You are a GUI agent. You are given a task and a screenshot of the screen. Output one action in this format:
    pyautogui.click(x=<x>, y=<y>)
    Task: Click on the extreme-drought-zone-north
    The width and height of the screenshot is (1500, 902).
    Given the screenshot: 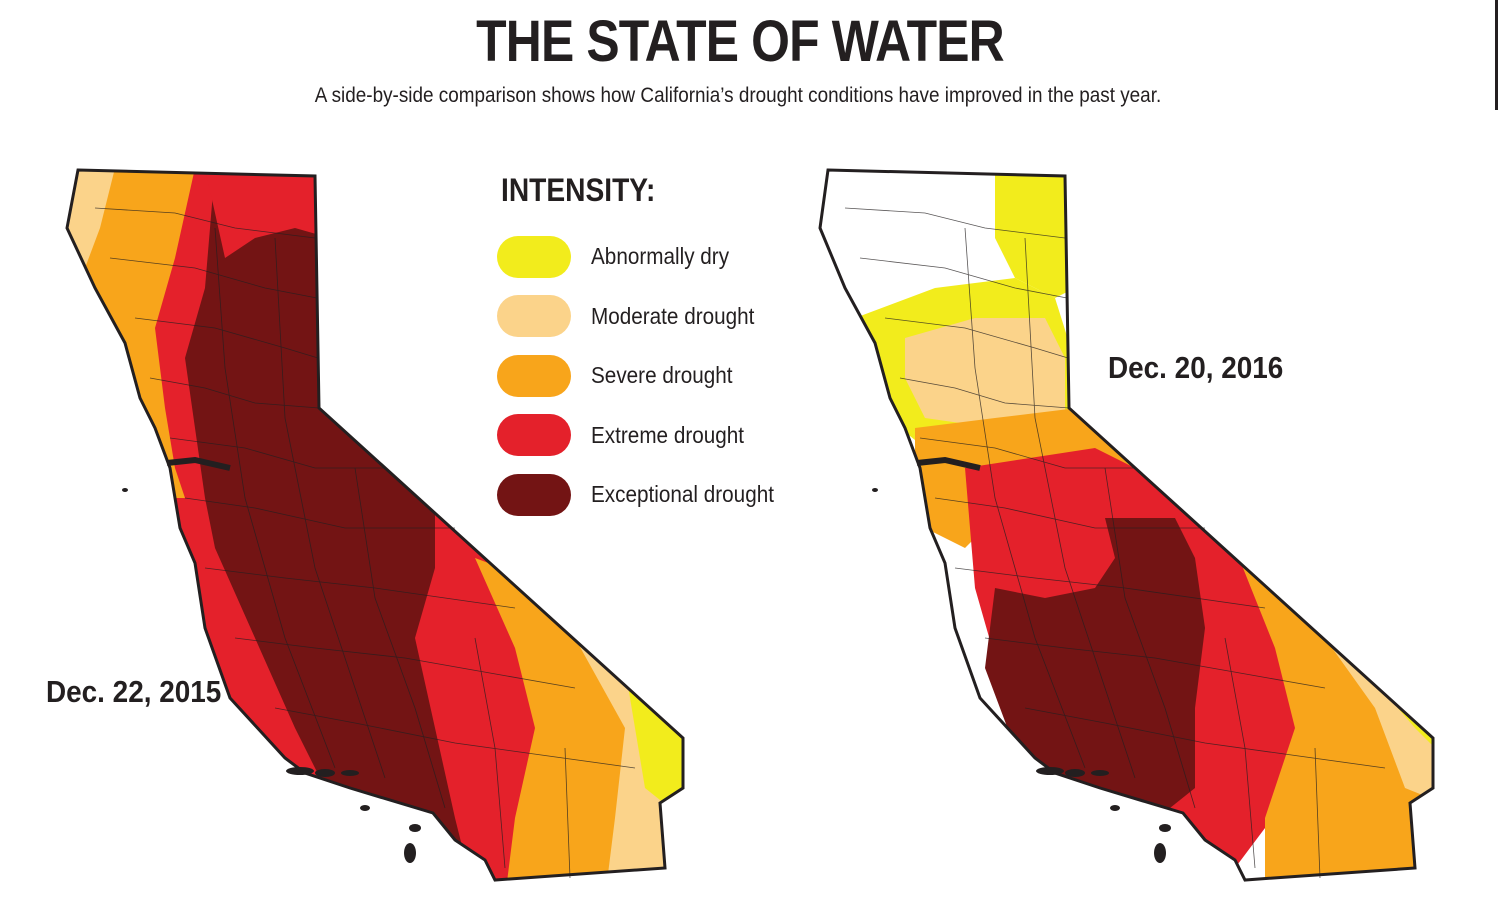 What is the action you would take?
    pyautogui.click(x=267, y=214)
    